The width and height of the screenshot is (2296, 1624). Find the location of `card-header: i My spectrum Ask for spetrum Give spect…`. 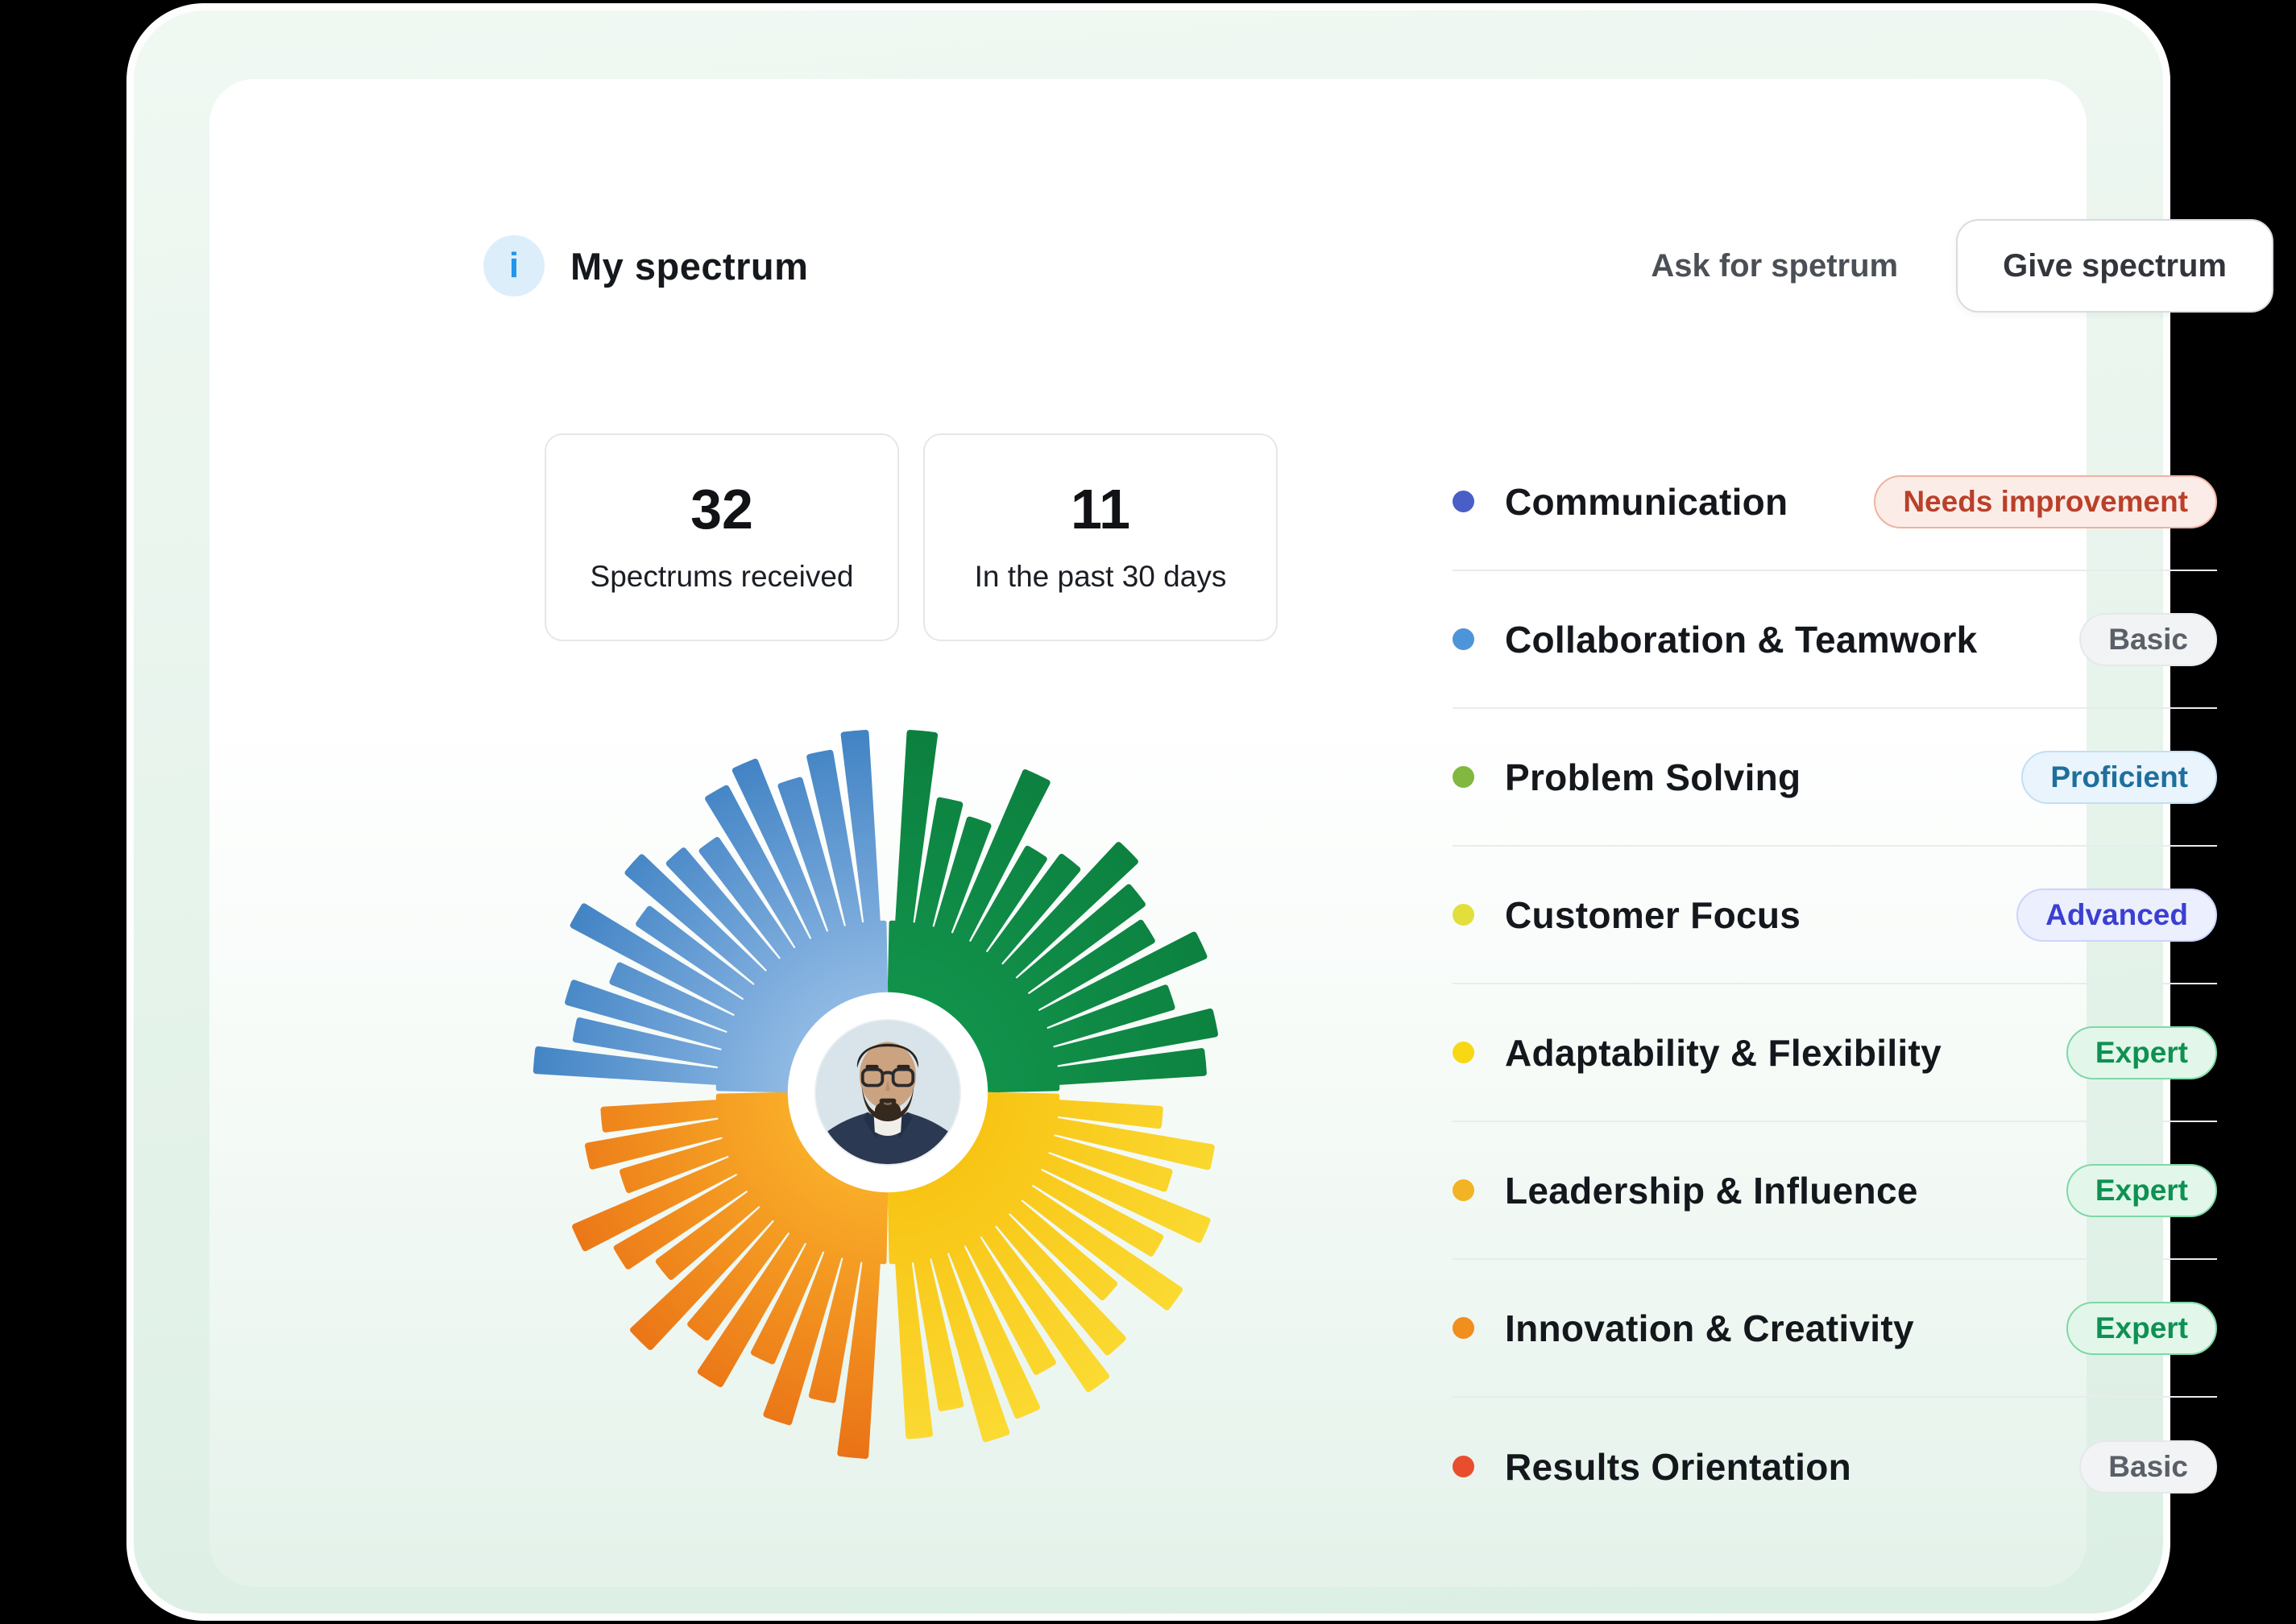

card-header: i My spectrum Ask for spetrum Give spect… is located at coordinates (1378, 266).